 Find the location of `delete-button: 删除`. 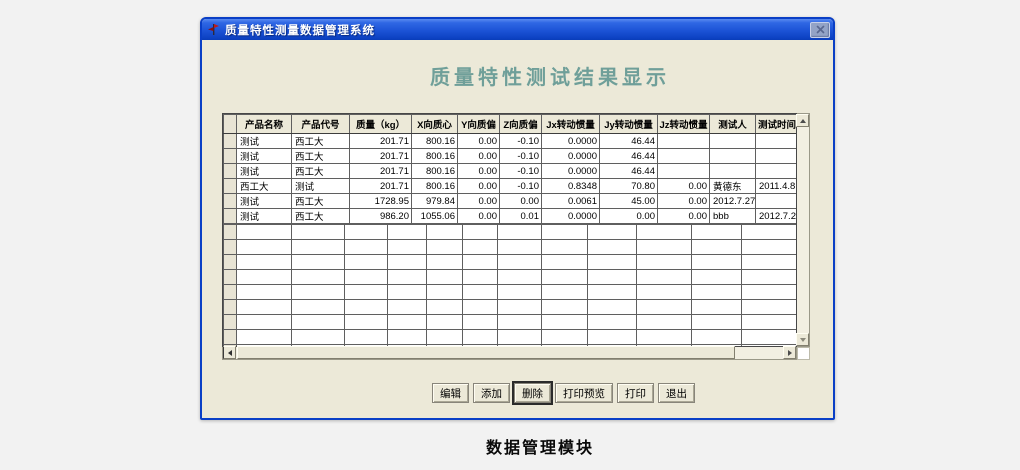

delete-button: 删除 is located at coordinates (532, 393).